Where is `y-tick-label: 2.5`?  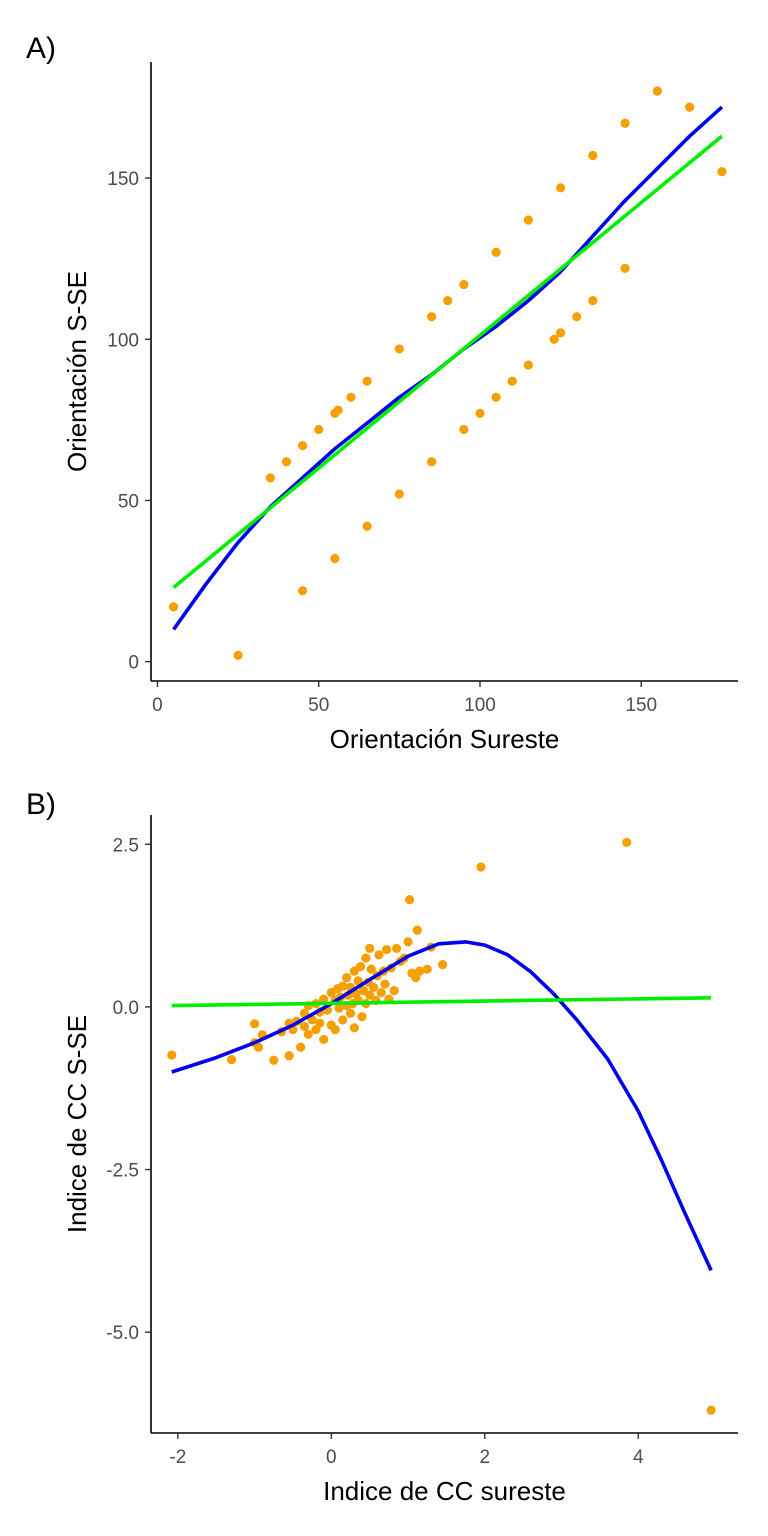
y-tick-label: 2.5 is located at coordinates (126, 845).